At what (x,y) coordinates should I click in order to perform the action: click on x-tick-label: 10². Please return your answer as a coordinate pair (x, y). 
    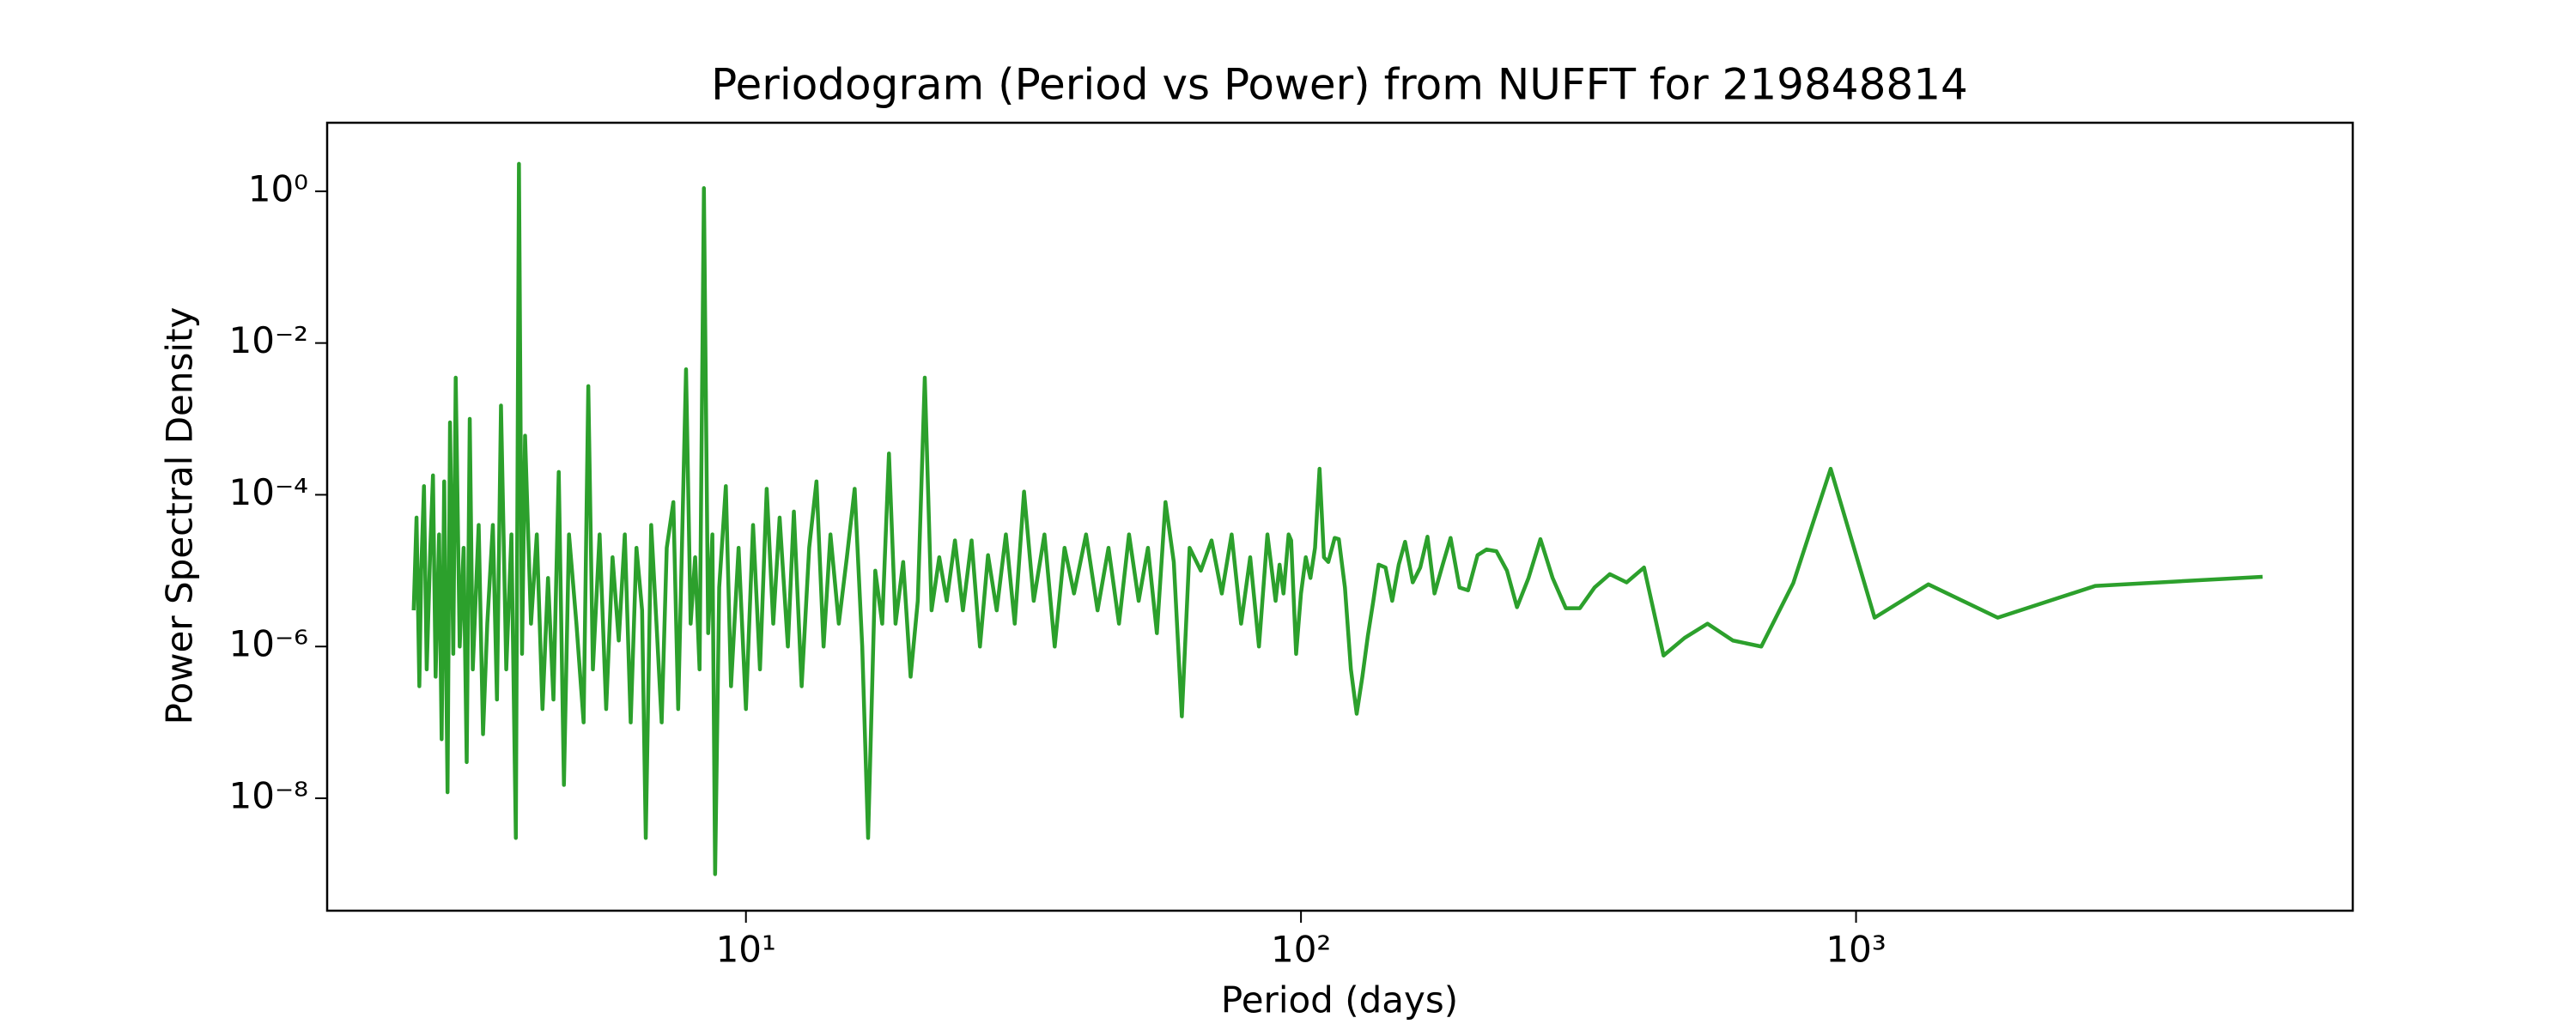
    Looking at the image, I should click on (1301, 950).